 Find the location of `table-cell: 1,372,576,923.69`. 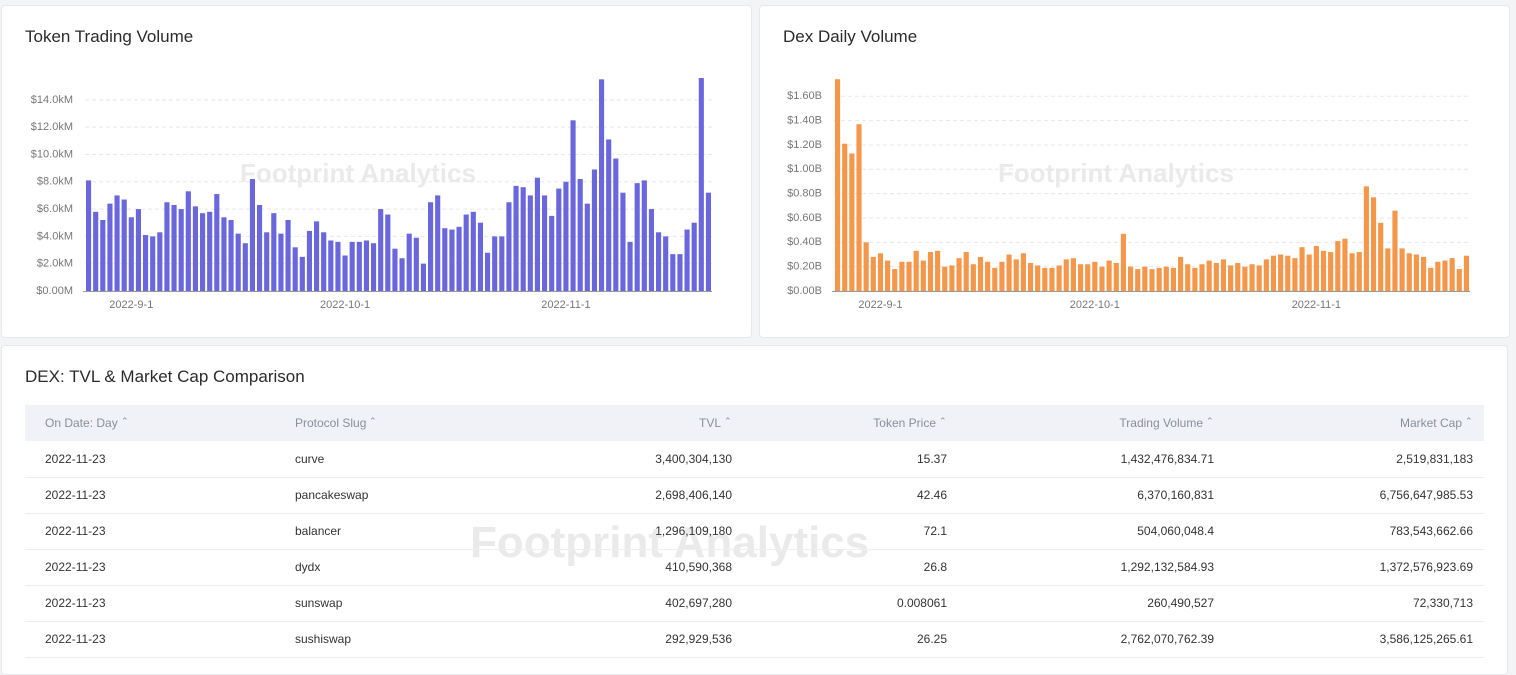

table-cell: 1,372,576,923.69 is located at coordinates (1426, 567).